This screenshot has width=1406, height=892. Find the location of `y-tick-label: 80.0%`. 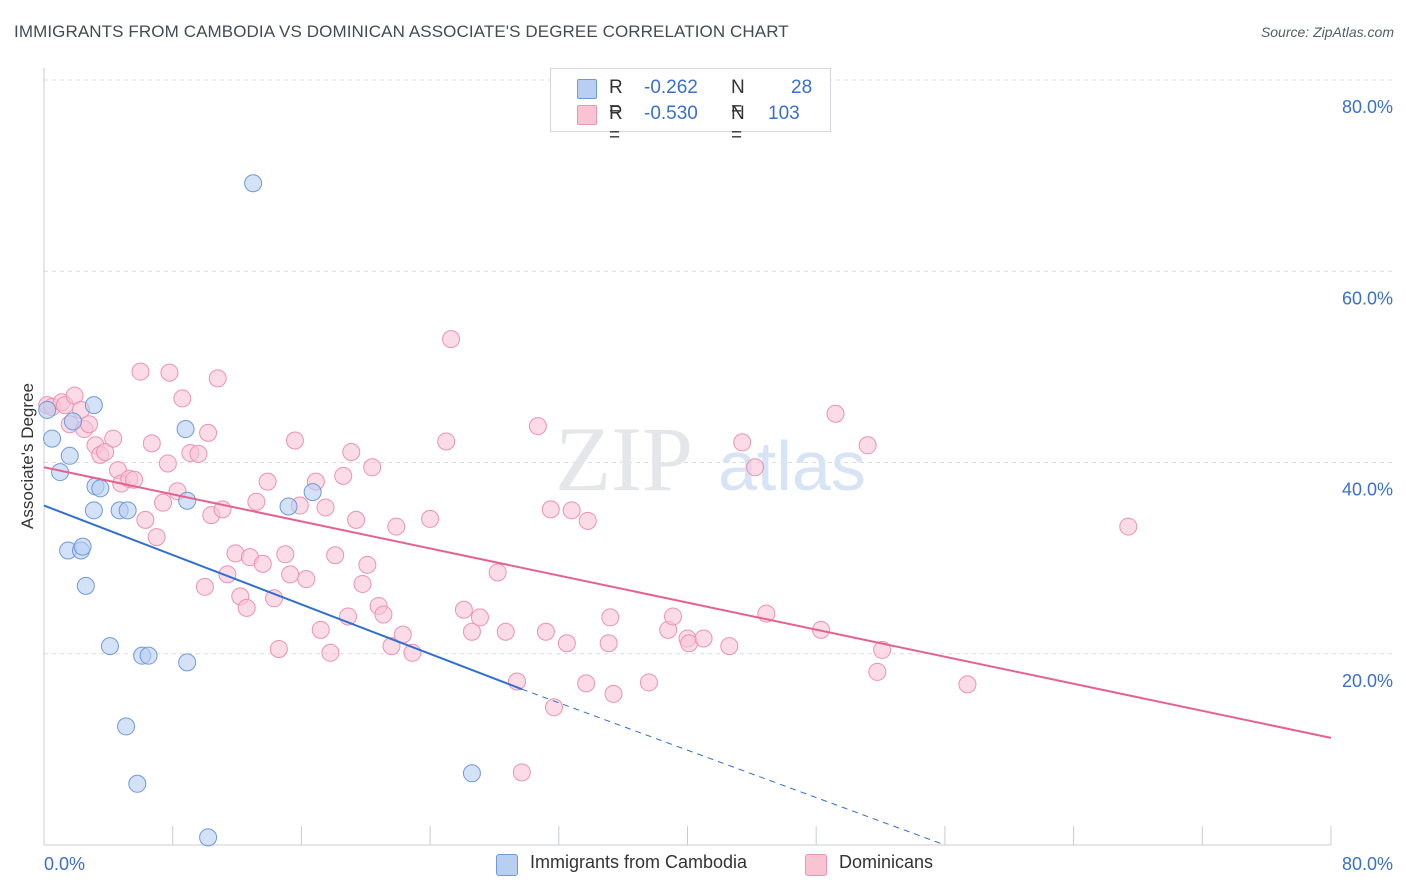

y-tick-label: 80.0% is located at coordinates (1367, 107).